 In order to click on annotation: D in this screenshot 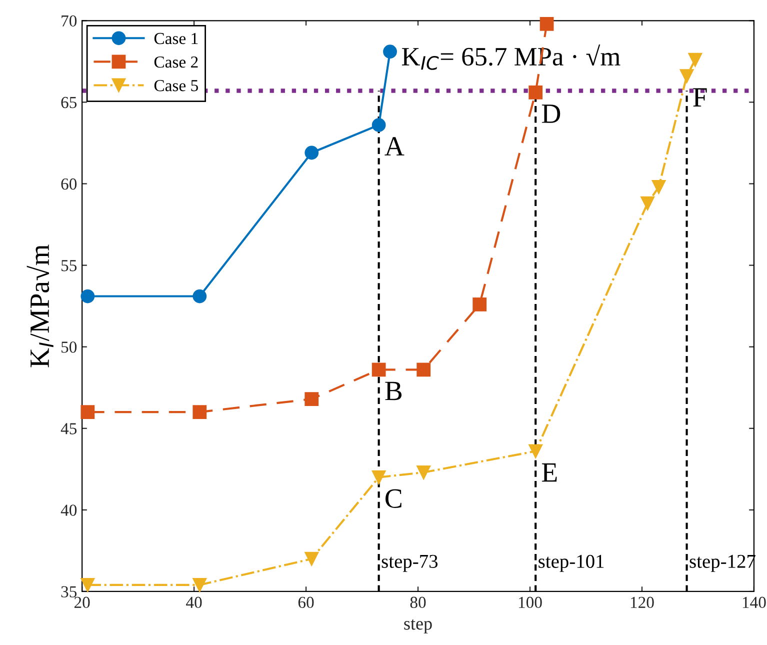, I will do `click(551, 113)`.